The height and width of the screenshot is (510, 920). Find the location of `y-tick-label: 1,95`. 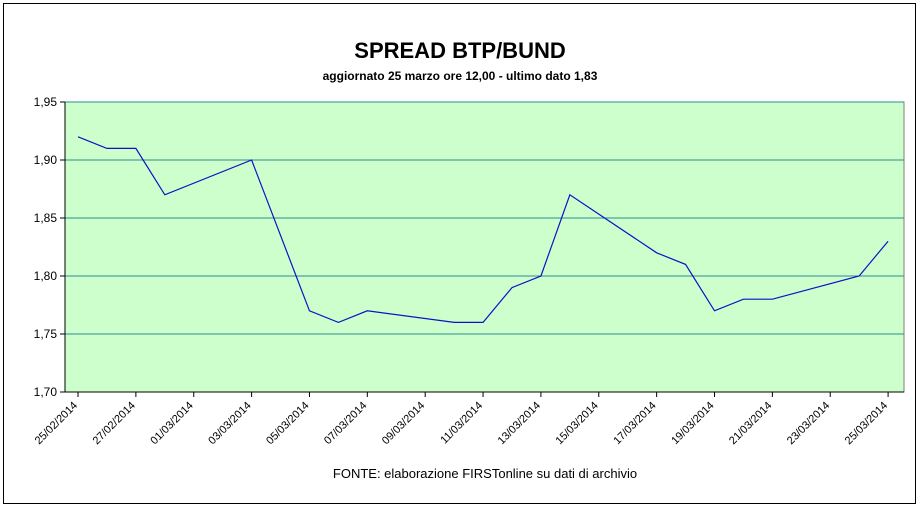

y-tick-label: 1,95 is located at coordinates (46, 102).